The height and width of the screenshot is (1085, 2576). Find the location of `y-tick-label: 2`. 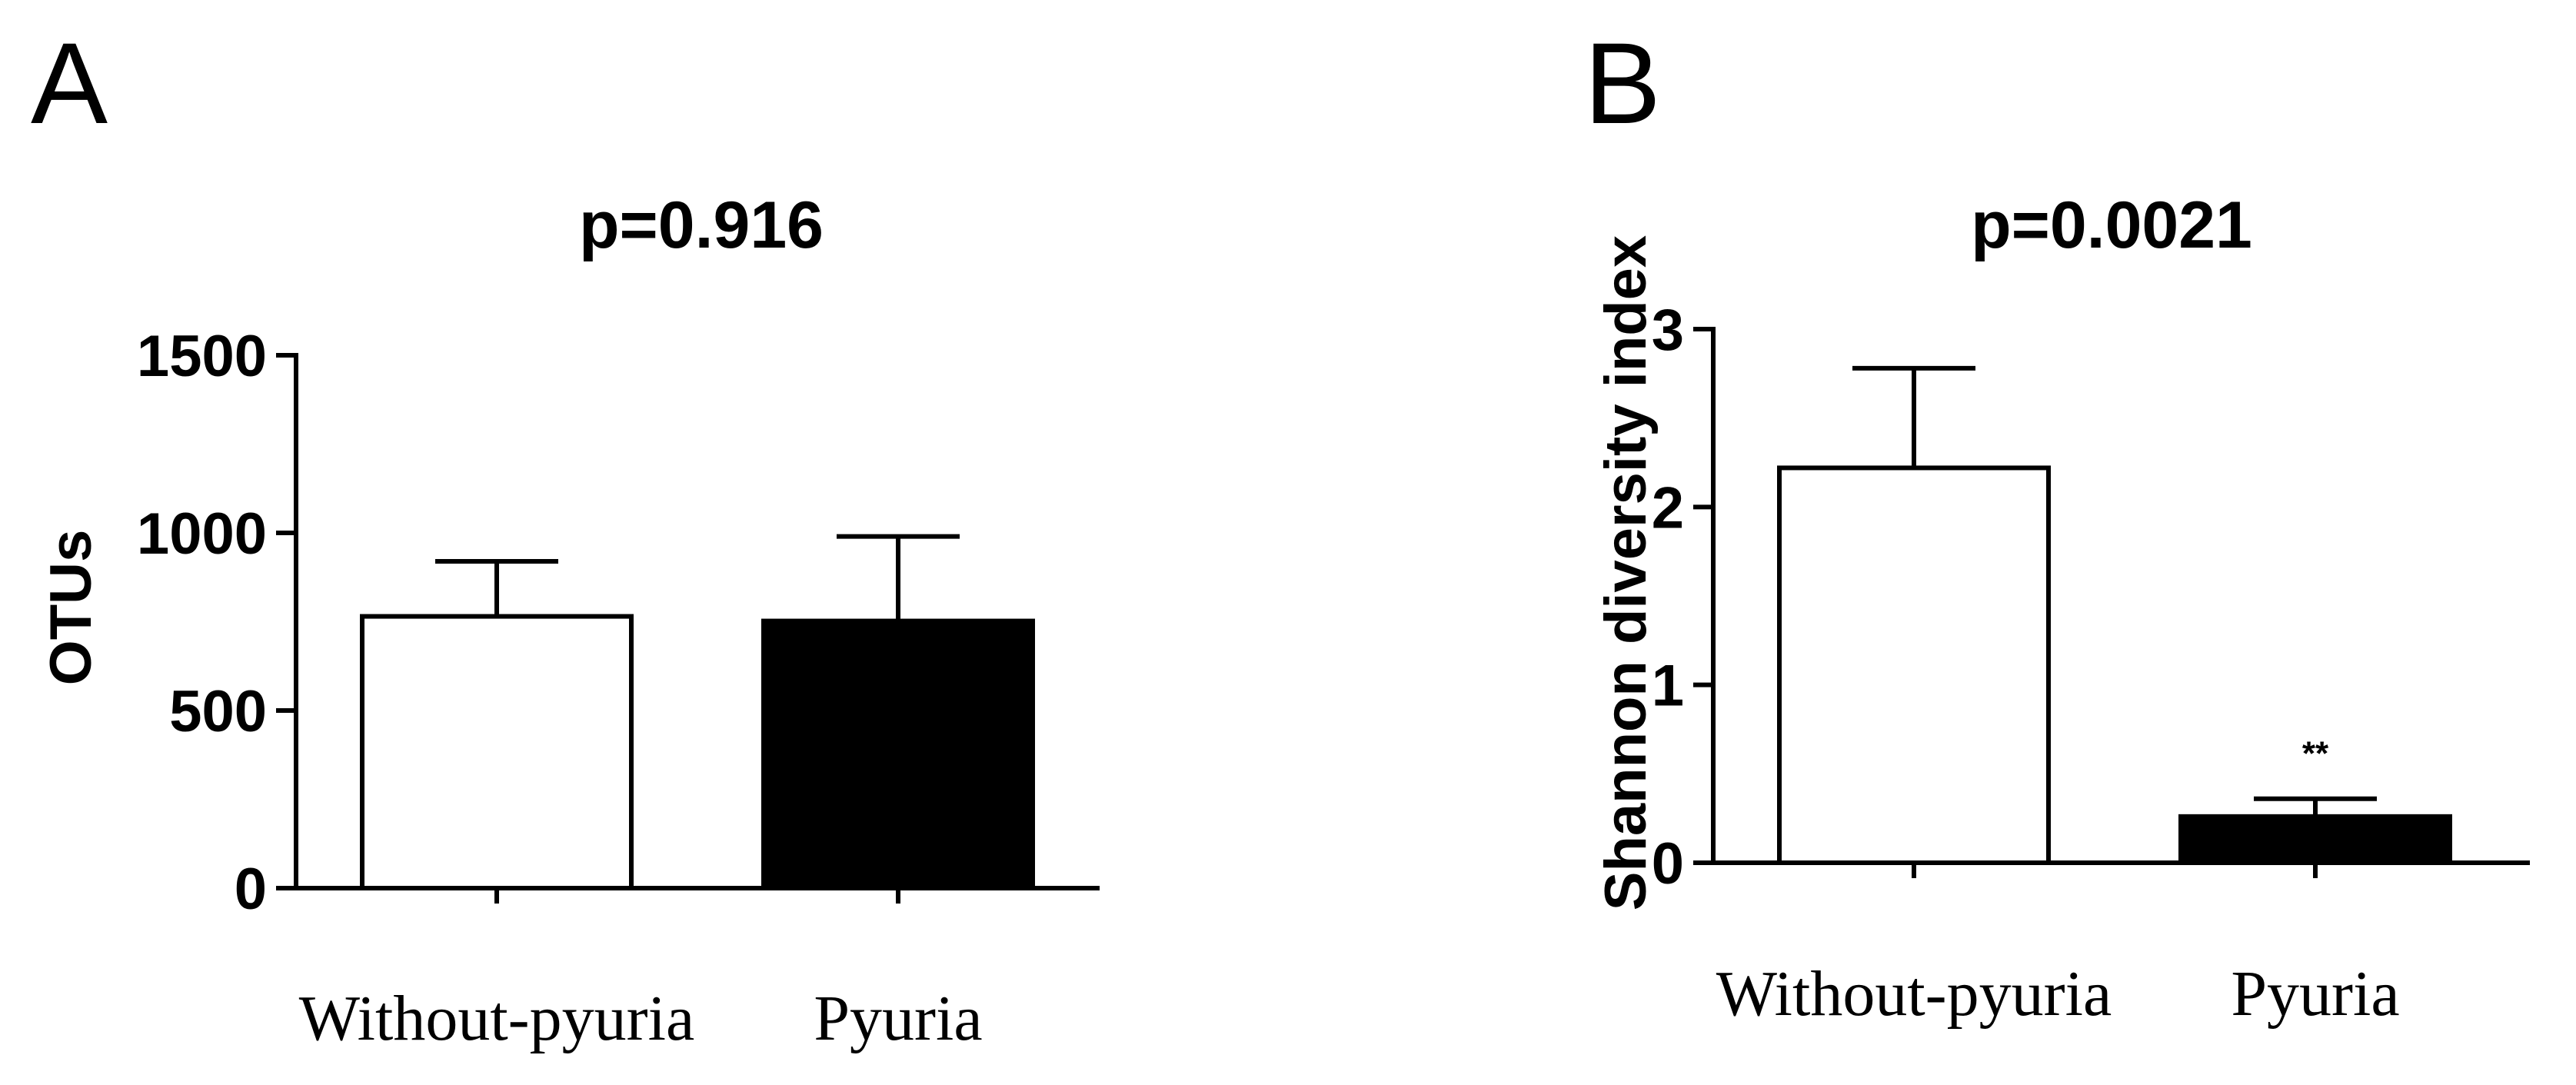

y-tick-label: 2 is located at coordinates (1668, 508).